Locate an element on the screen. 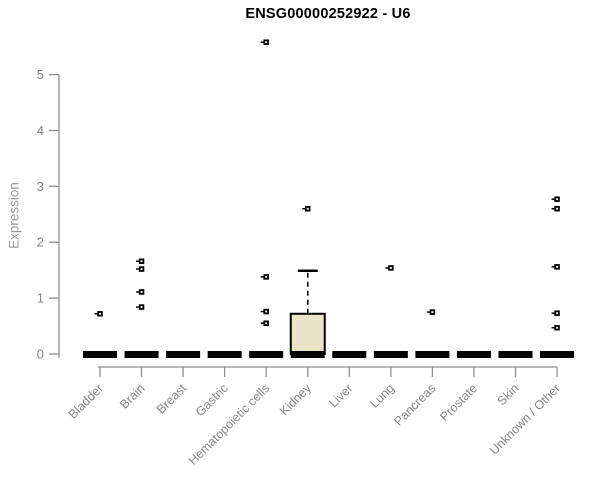 Image resolution: width=600 pixels, height=500 pixels. y-tick-label: 5 is located at coordinates (40, 74).